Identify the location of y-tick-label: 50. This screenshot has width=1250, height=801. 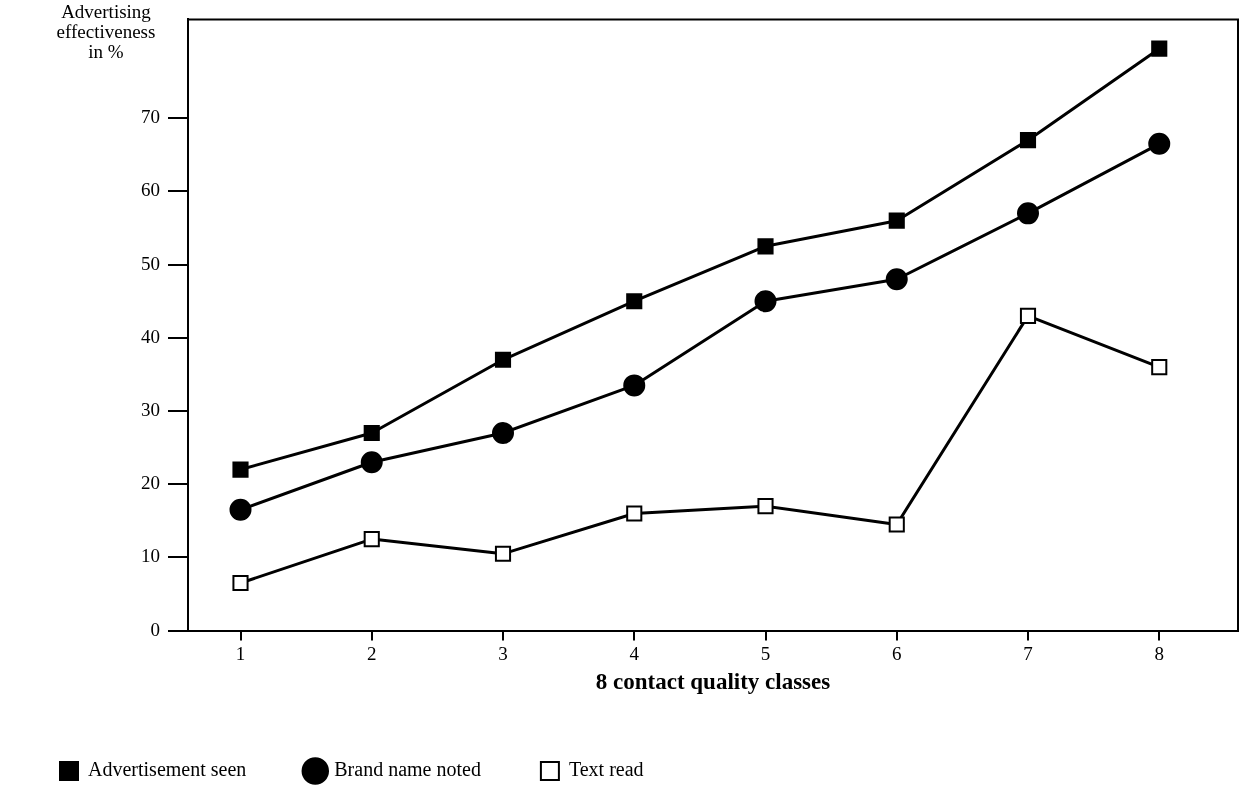
(150, 263).